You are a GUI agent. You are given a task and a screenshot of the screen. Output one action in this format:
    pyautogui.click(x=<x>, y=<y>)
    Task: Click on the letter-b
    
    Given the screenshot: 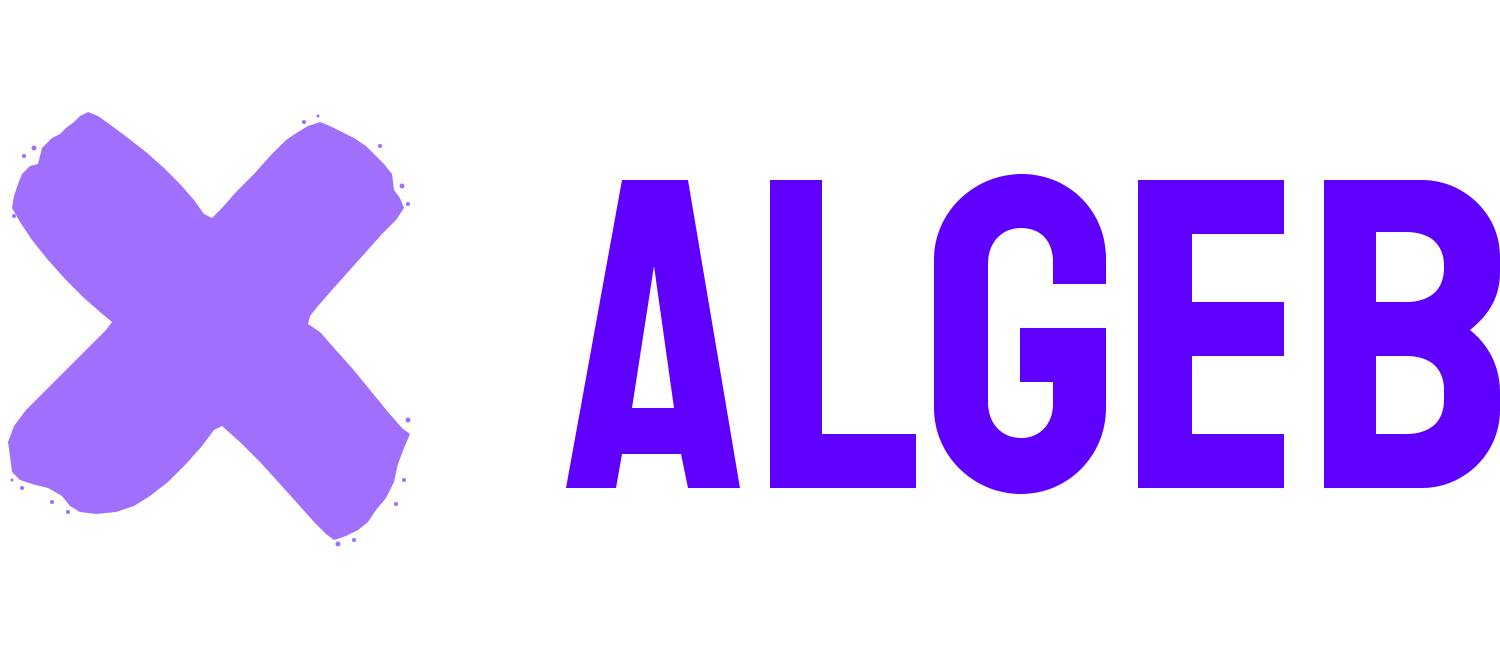 What is the action you would take?
    pyautogui.click(x=1412, y=334)
    